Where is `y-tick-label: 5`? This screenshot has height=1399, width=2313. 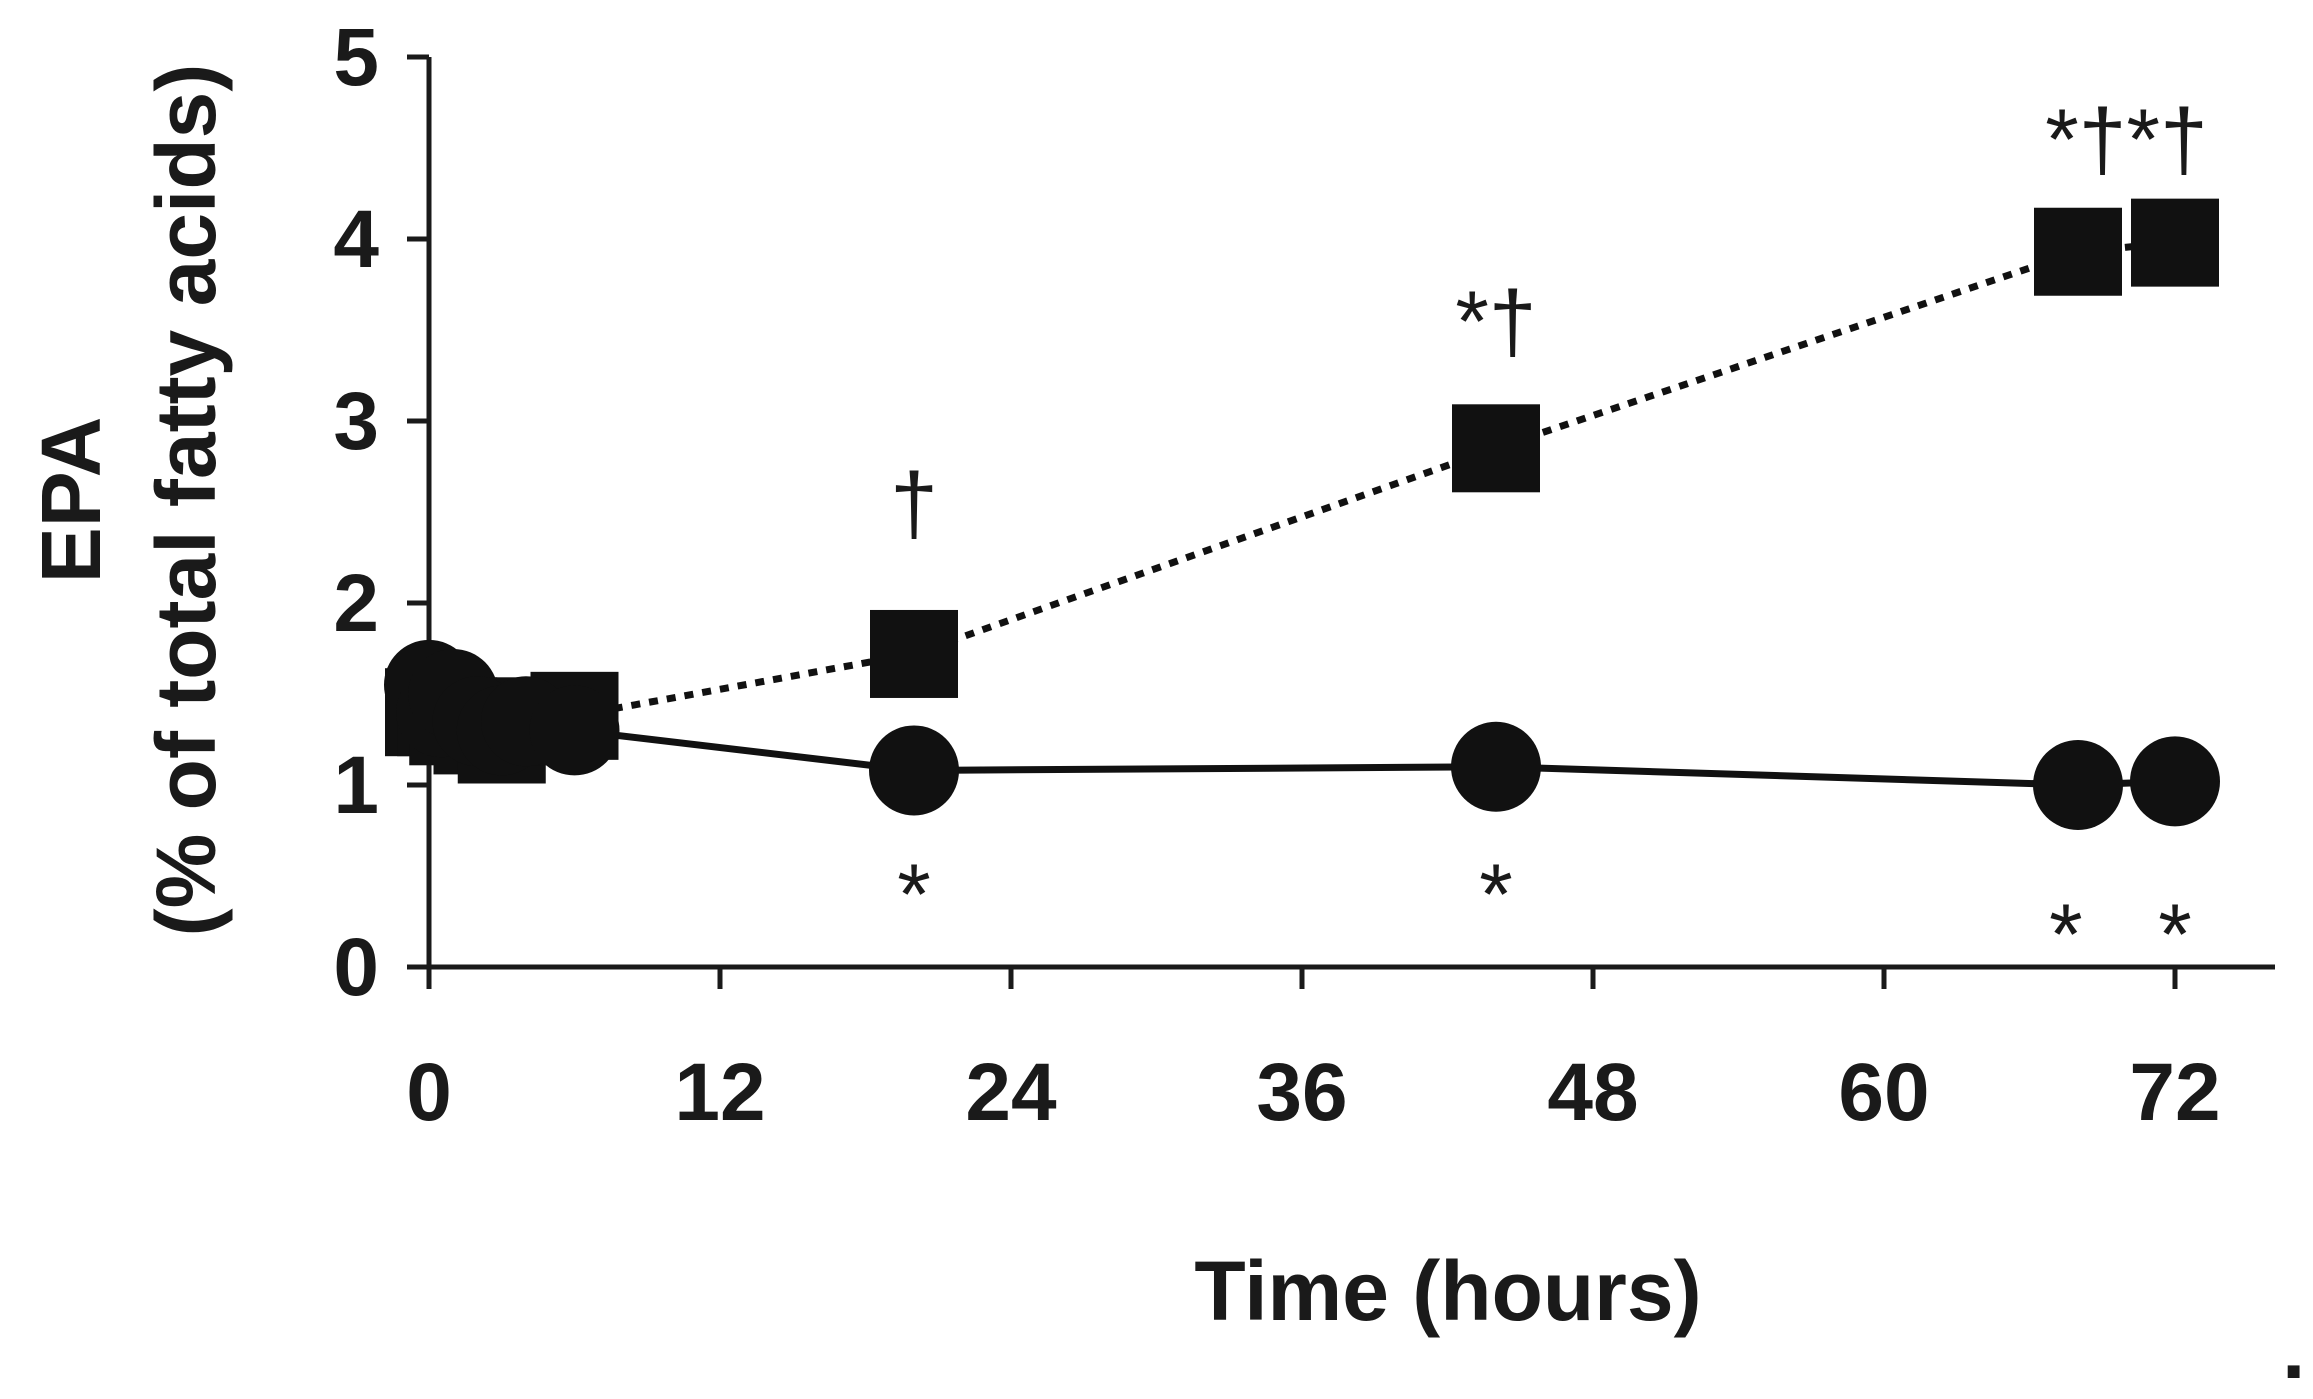 y-tick-label: 5 is located at coordinates (356, 57).